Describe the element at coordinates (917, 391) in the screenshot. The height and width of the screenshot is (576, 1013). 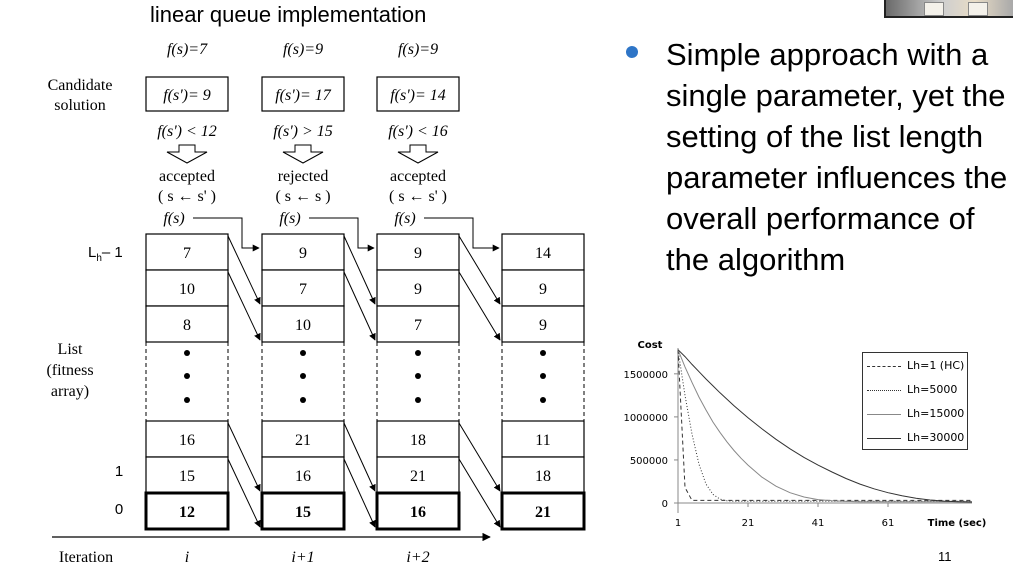
I see `legend-entry: Lh=5000` at that location.